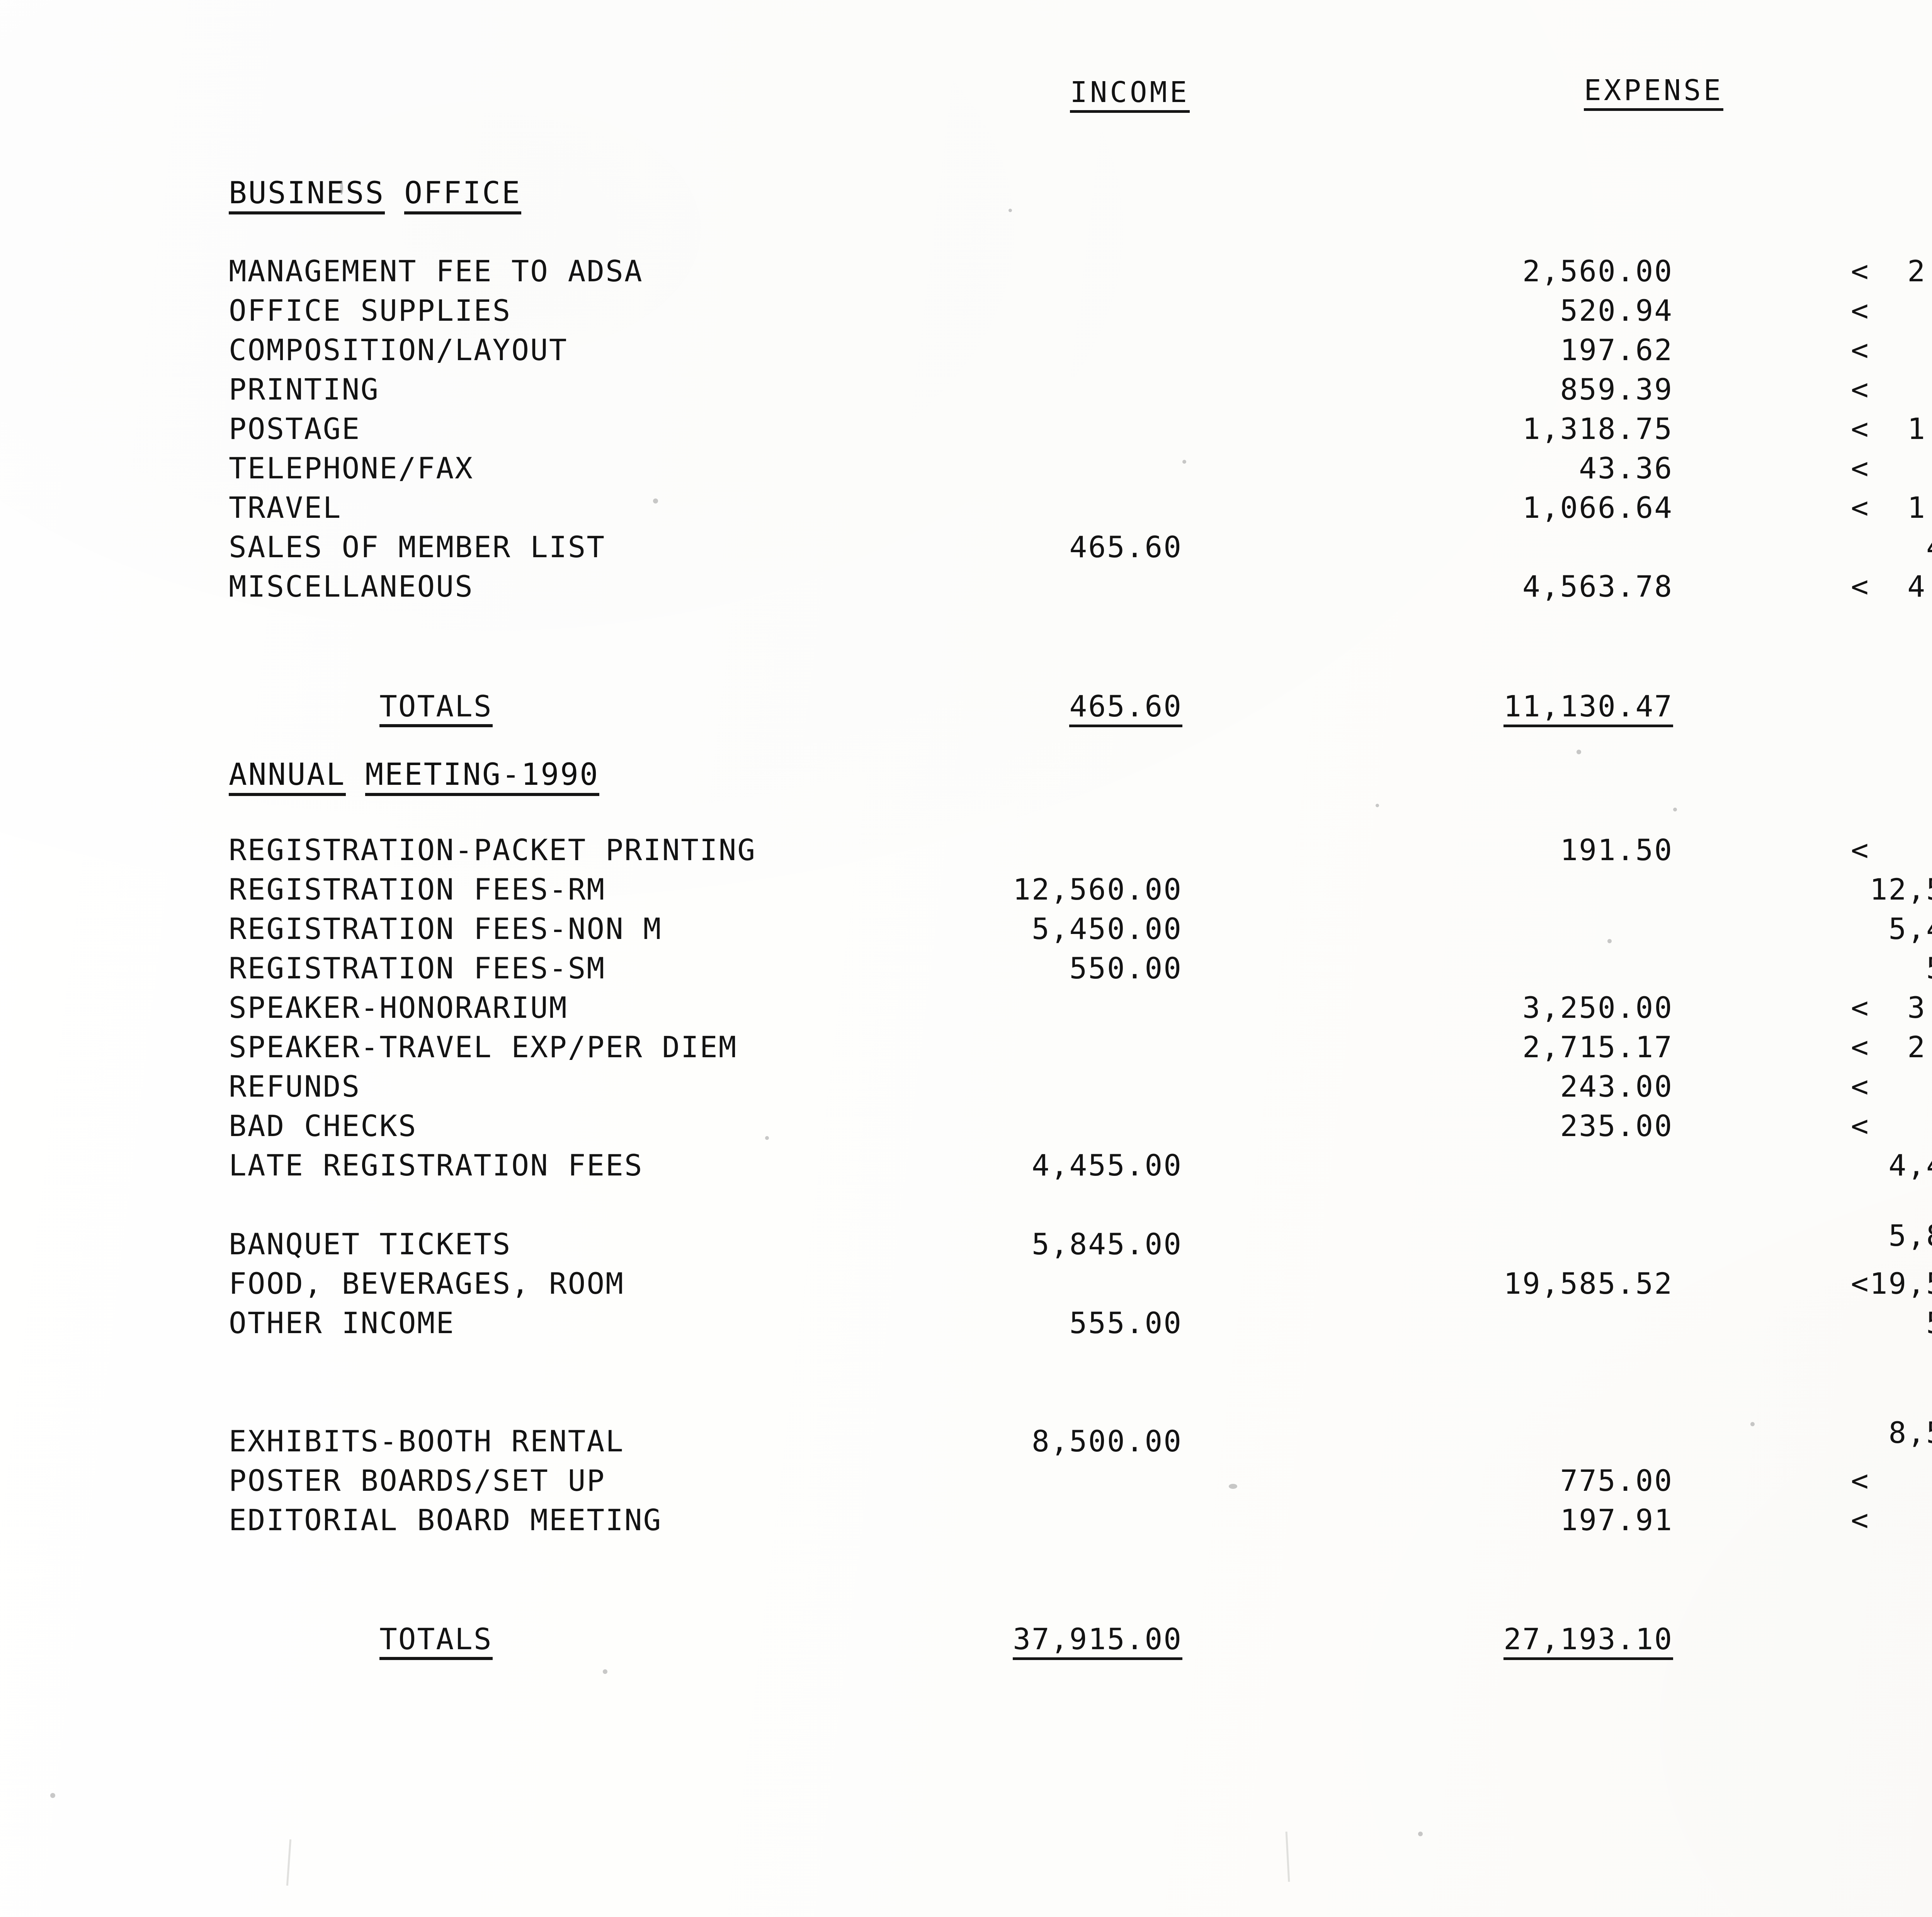 This screenshot has height=1917, width=1932. What do you see at coordinates (1860, 389) in the screenshot?
I see `row-net: < 859.38>` at bounding box center [1860, 389].